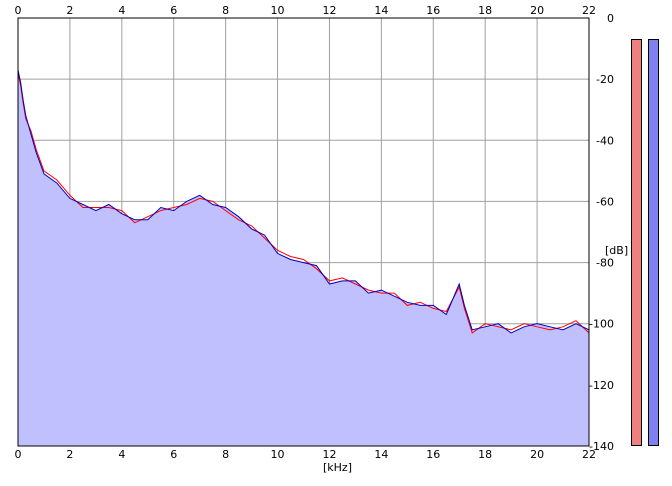  Describe the element at coordinates (485, 10) in the screenshot. I see `x-tick-label-top: 18` at that location.